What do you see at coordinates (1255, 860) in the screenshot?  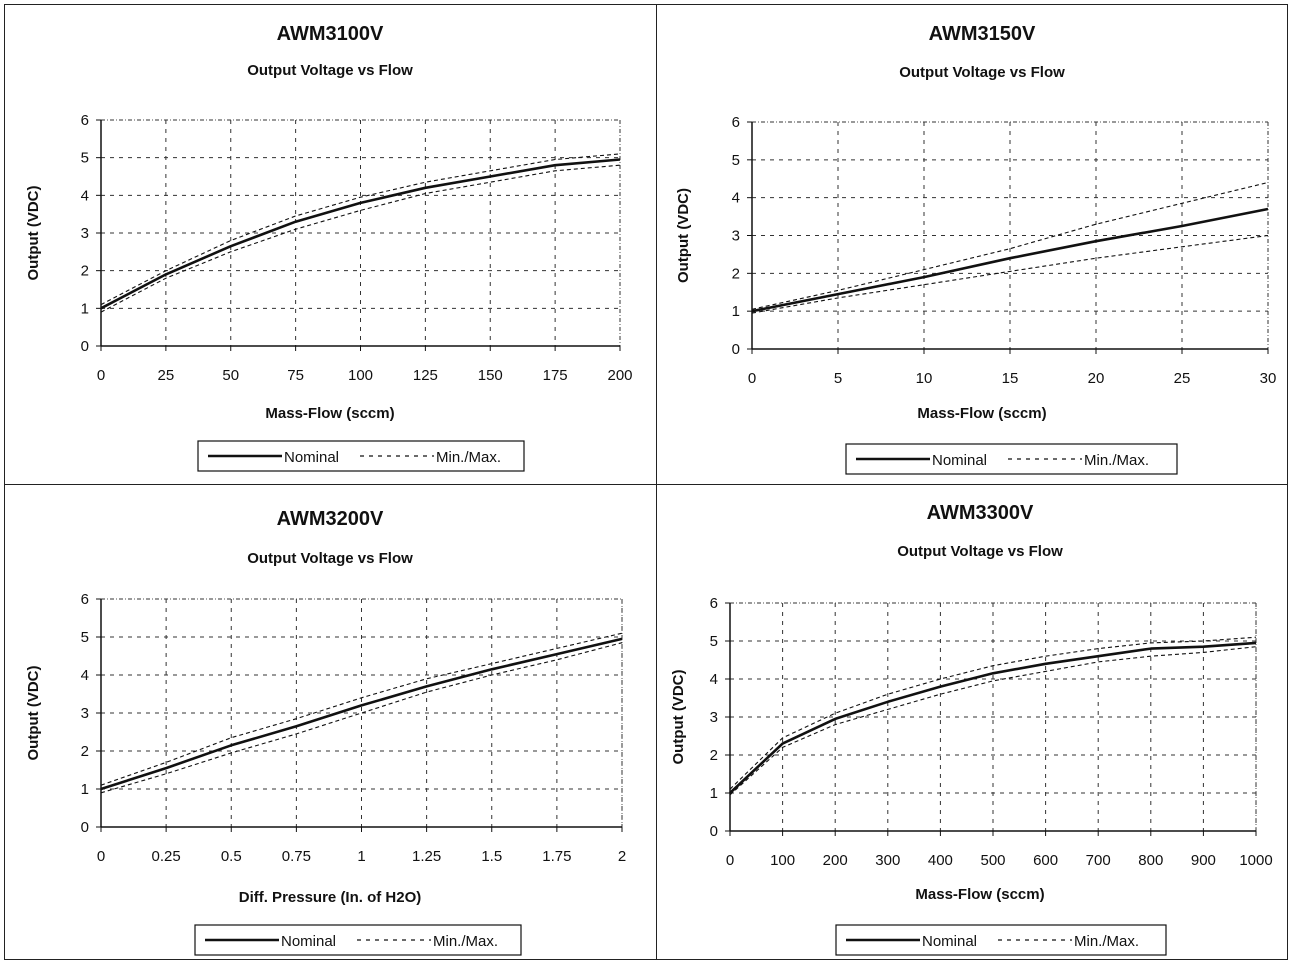 I see `x-tick-label: 1000` at bounding box center [1255, 860].